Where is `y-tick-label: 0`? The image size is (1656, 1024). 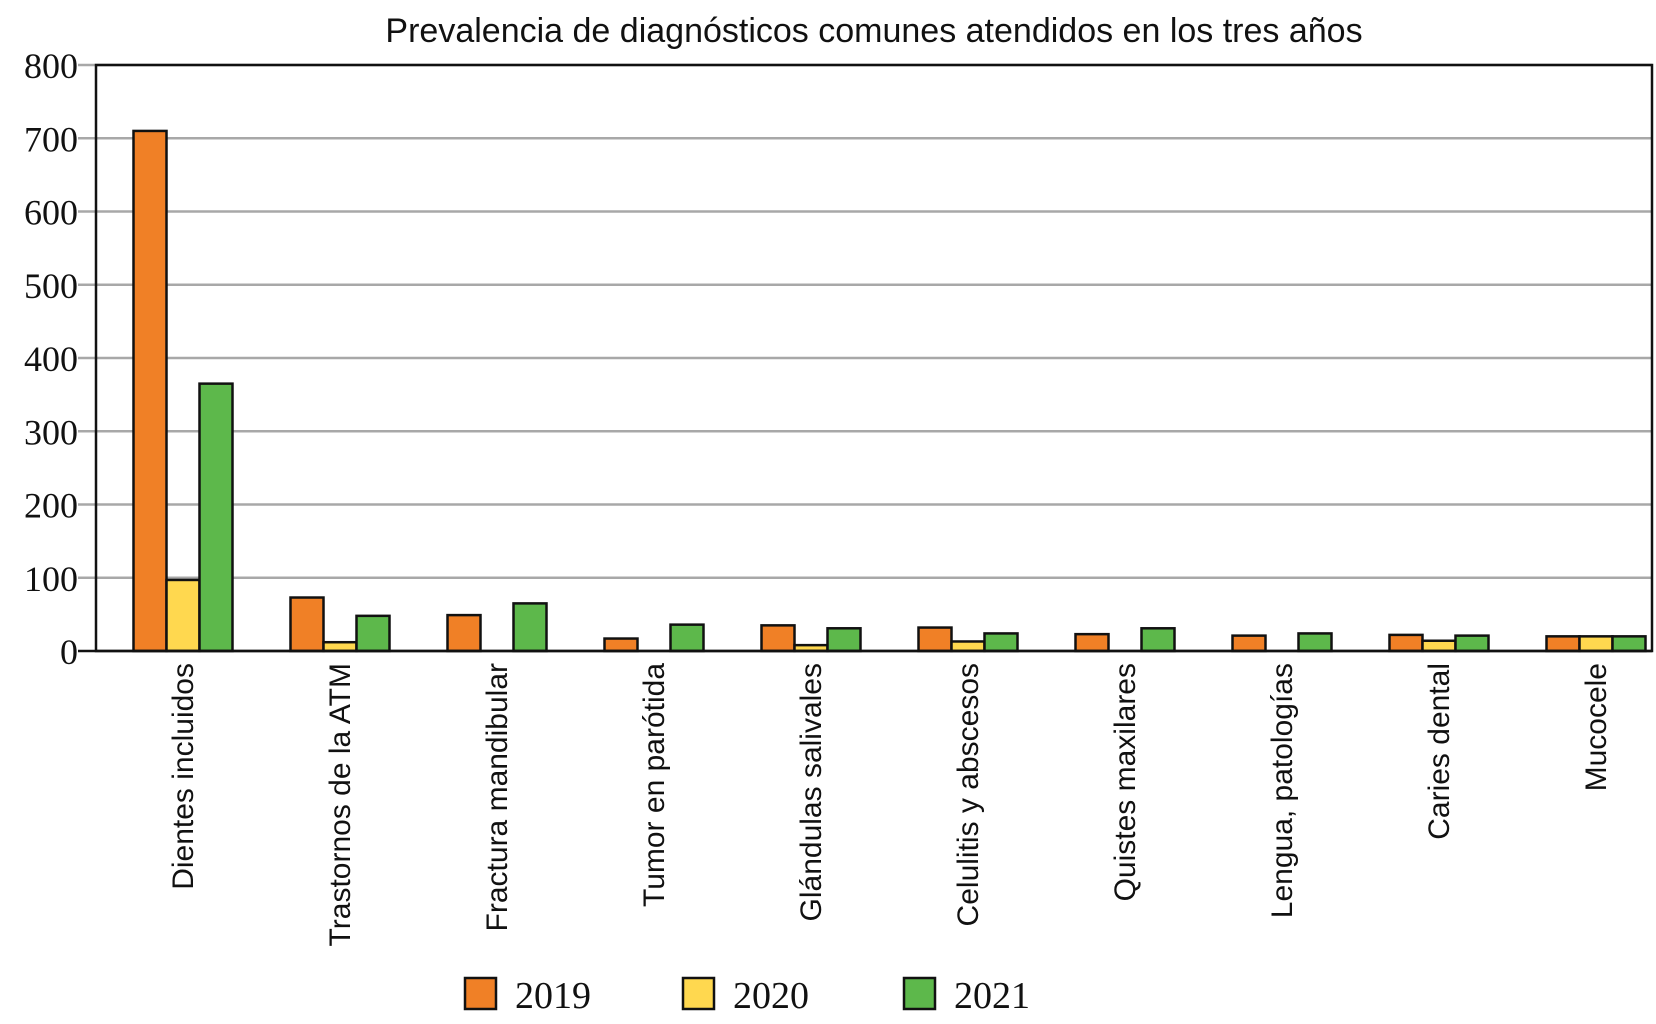
y-tick-label: 0 is located at coordinates (69, 652).